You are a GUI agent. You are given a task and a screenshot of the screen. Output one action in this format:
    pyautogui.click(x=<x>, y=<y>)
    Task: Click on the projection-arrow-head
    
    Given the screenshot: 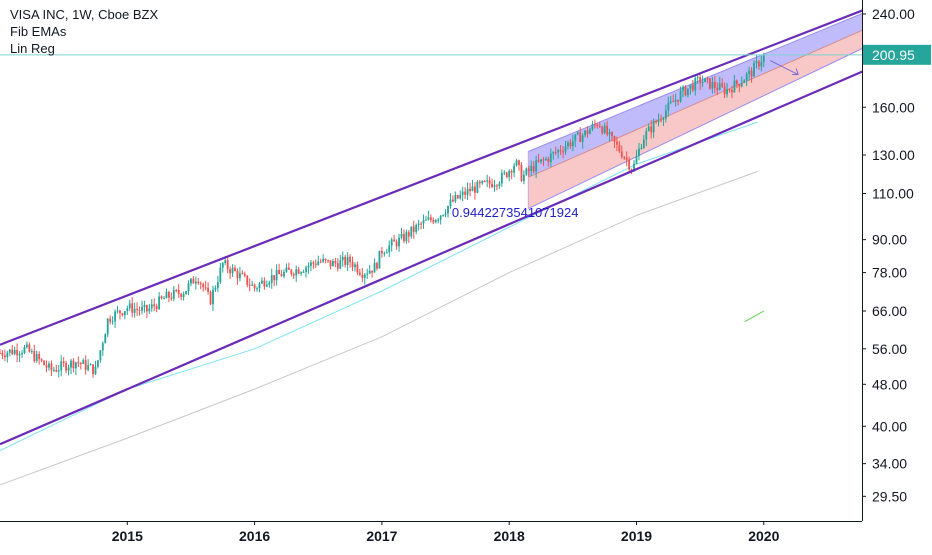 What is the action you would take?
    pyautogui.click(x=795, y=72)
    